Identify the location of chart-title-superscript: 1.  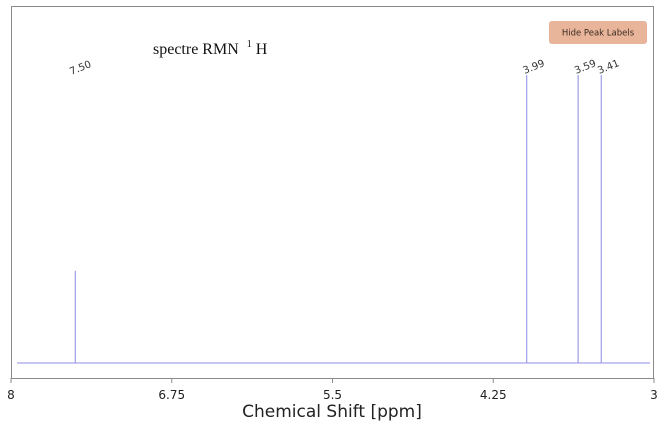
(249, 44).